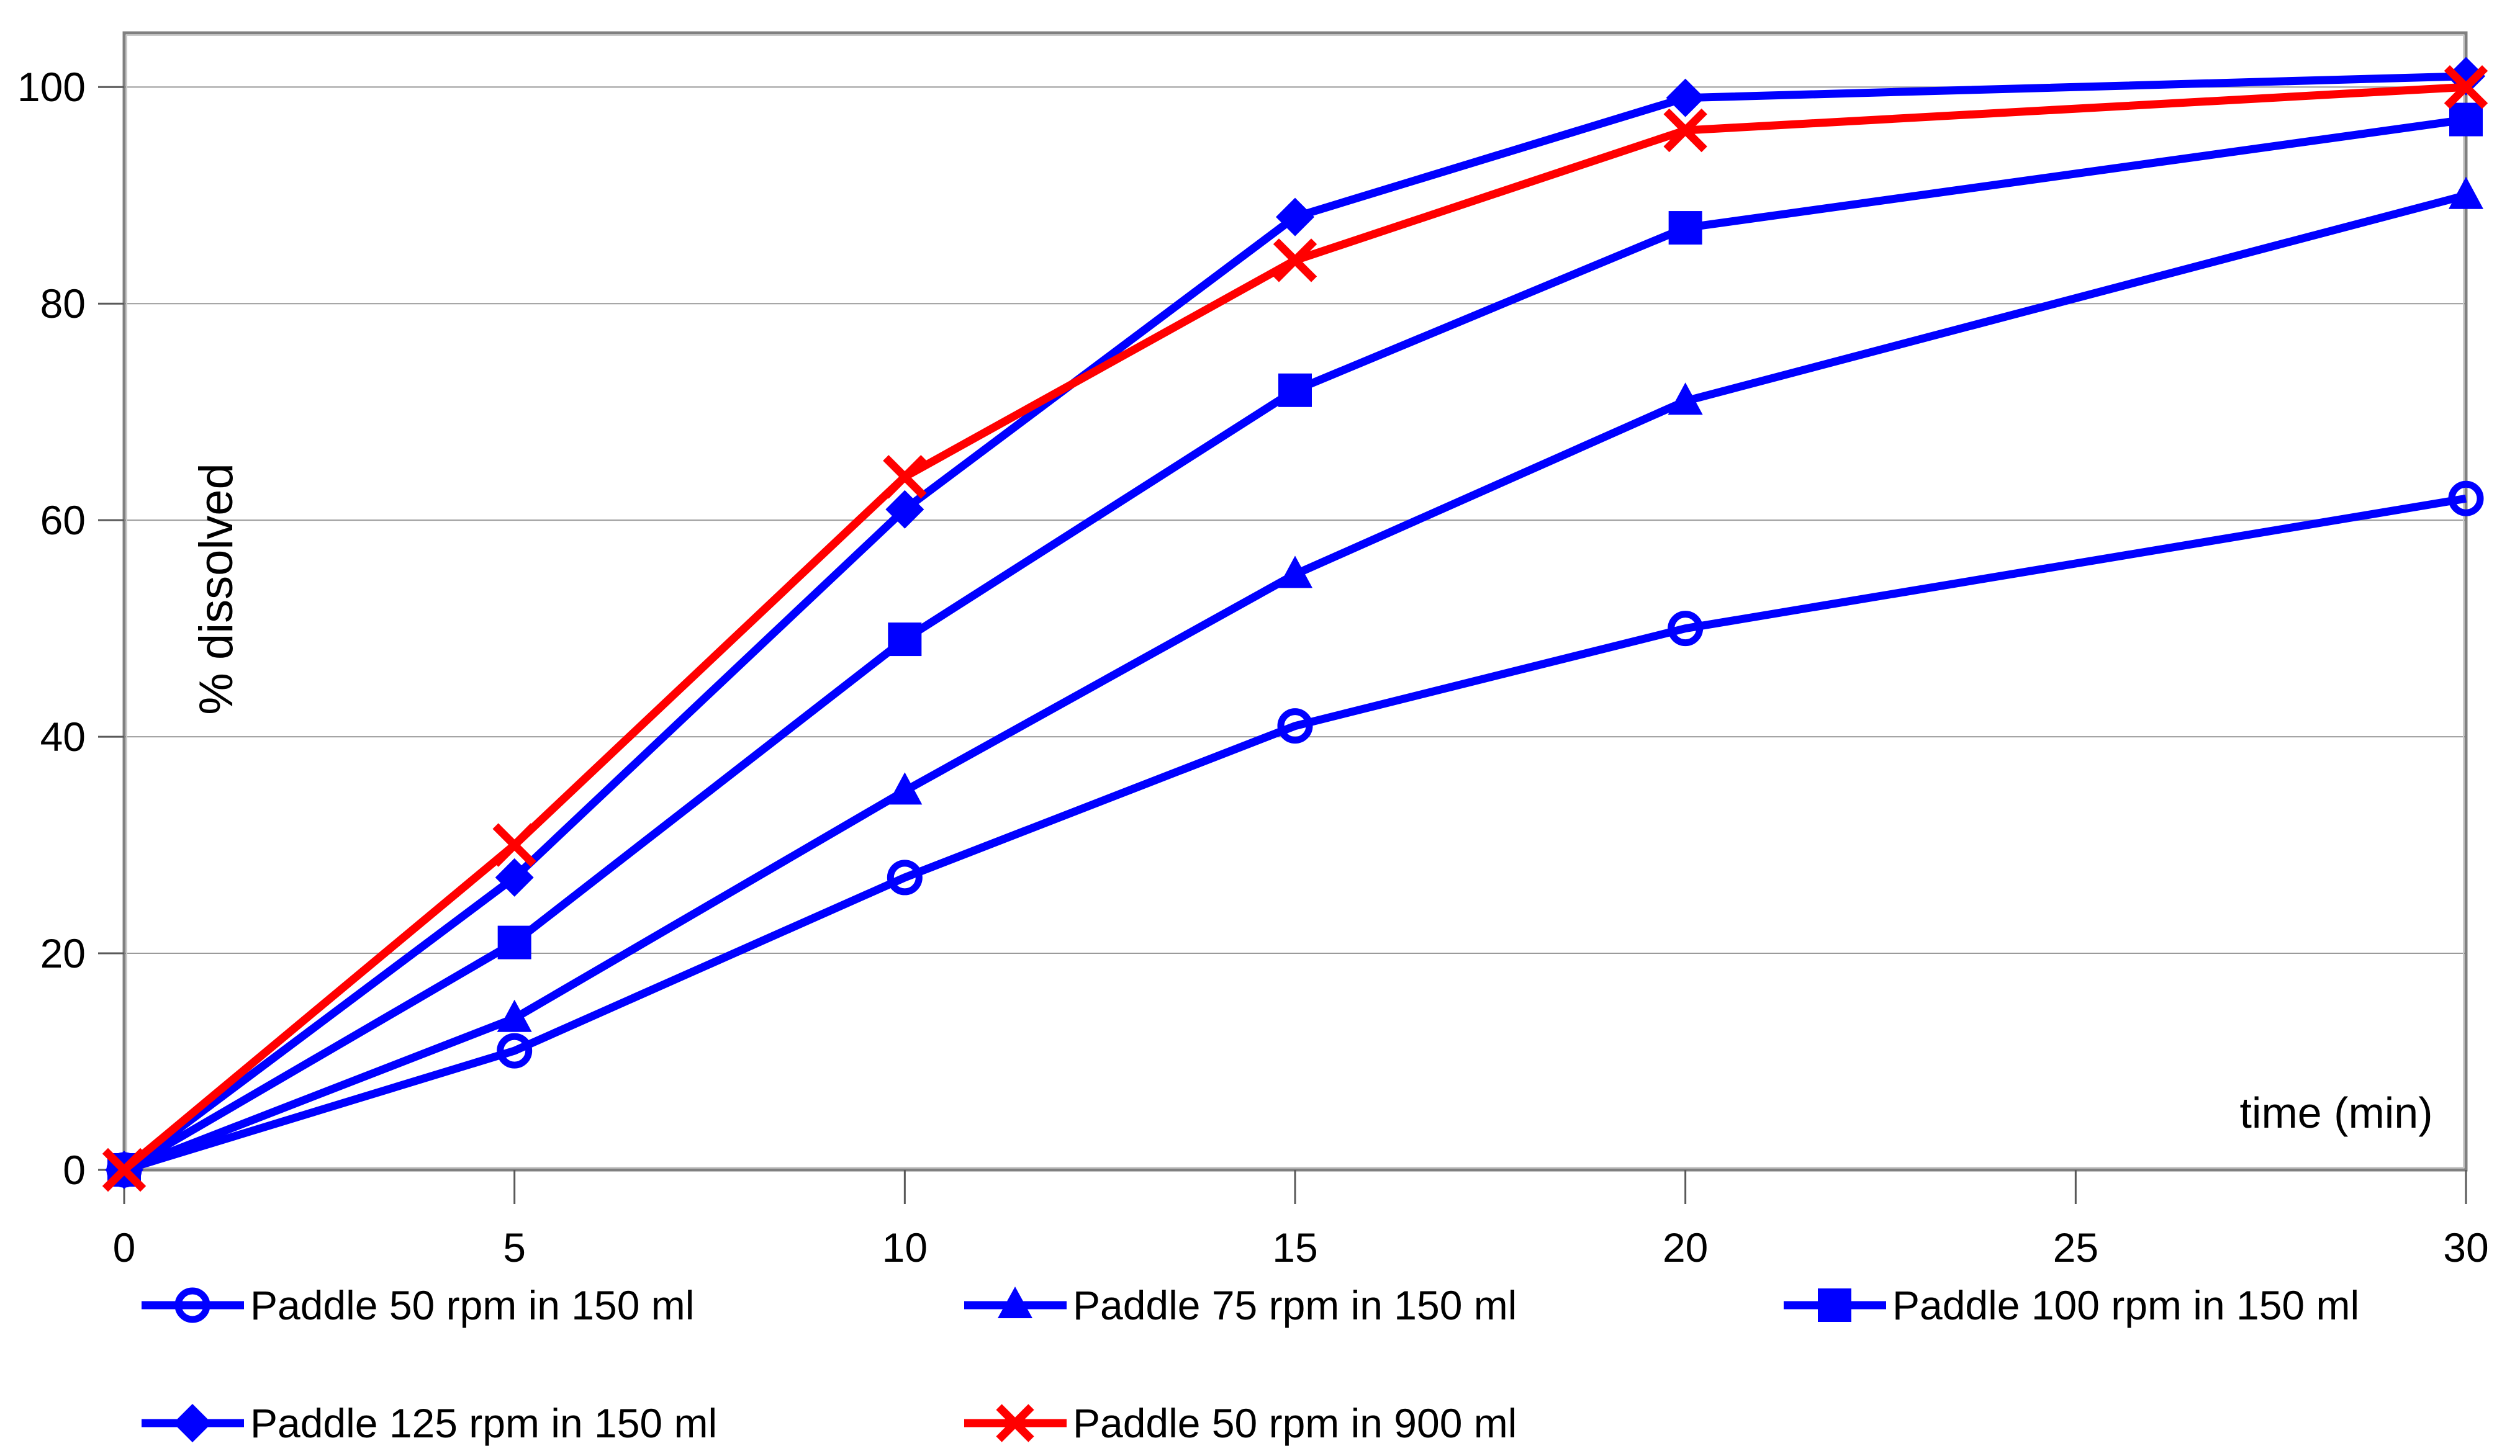 The image size is (2520, 1456). I want to click on y-tick-label: 60, so click(63, 520).